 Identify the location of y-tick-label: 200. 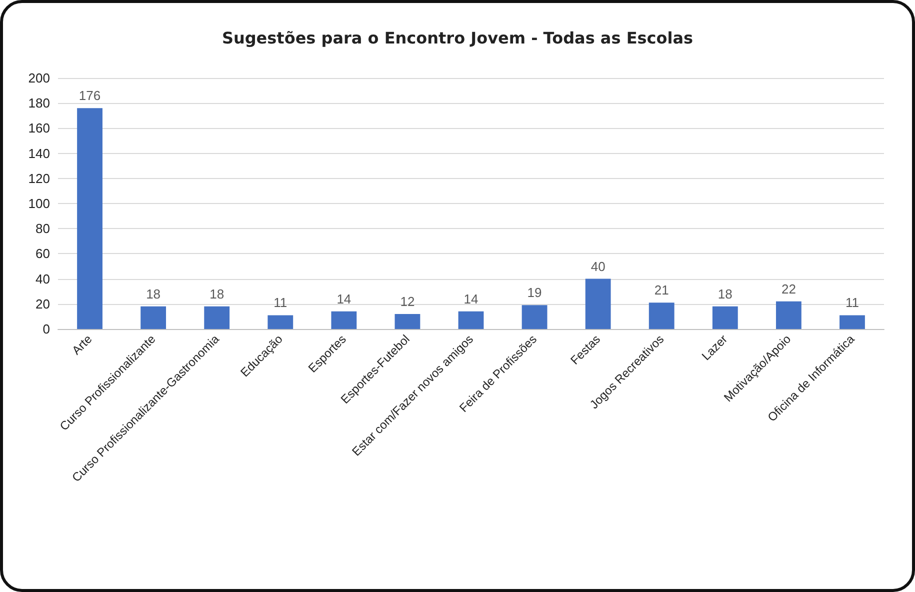
(39, 78).